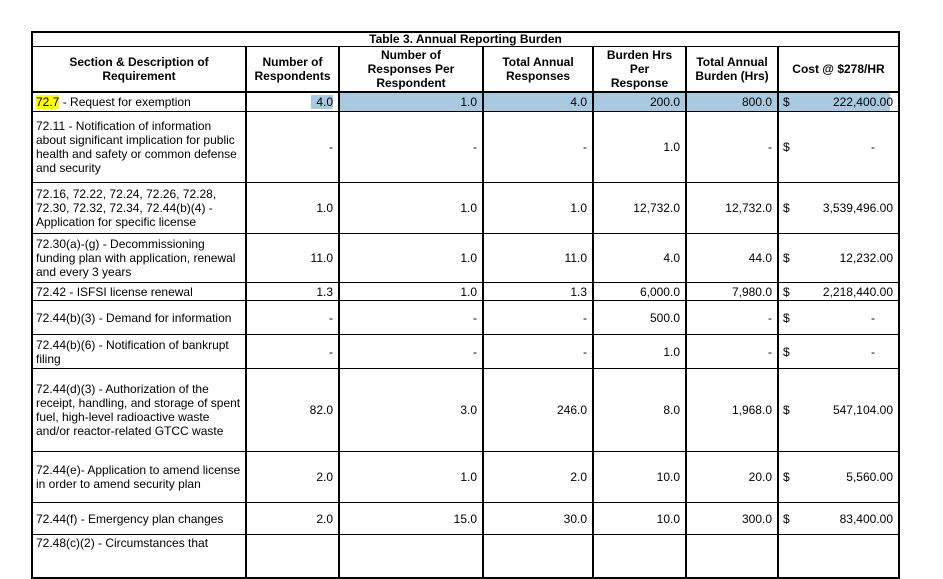 This screenshot has height=579, width=943. I want to click on cell-value: 30.0, so click(575, 518).